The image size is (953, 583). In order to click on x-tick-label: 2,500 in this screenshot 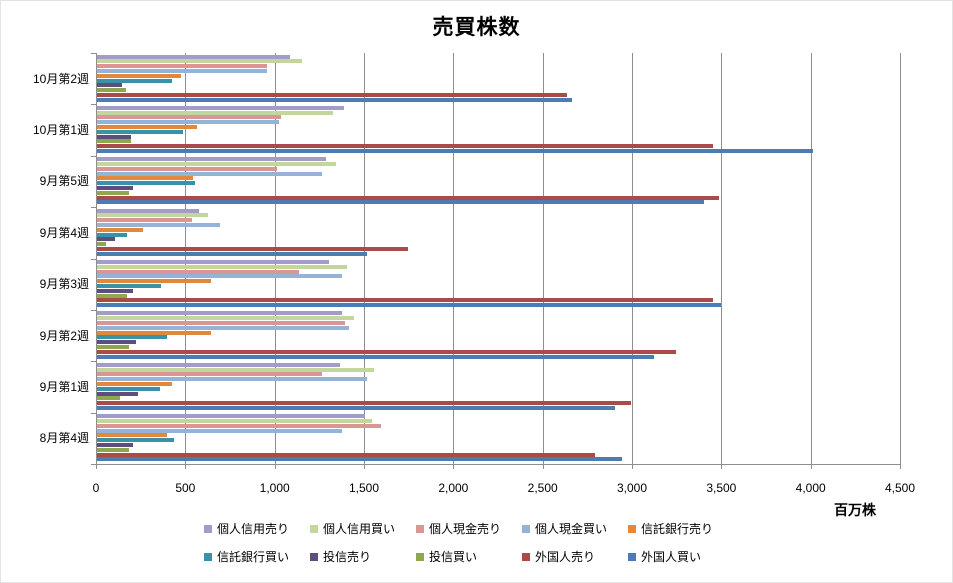, I will do `click(542, 488)`.